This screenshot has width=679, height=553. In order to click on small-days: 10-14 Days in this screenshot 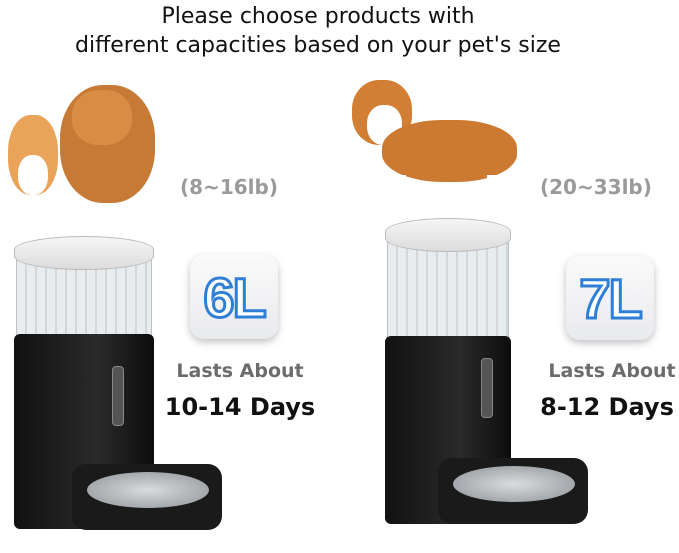, I will do `click(240, 407)`.